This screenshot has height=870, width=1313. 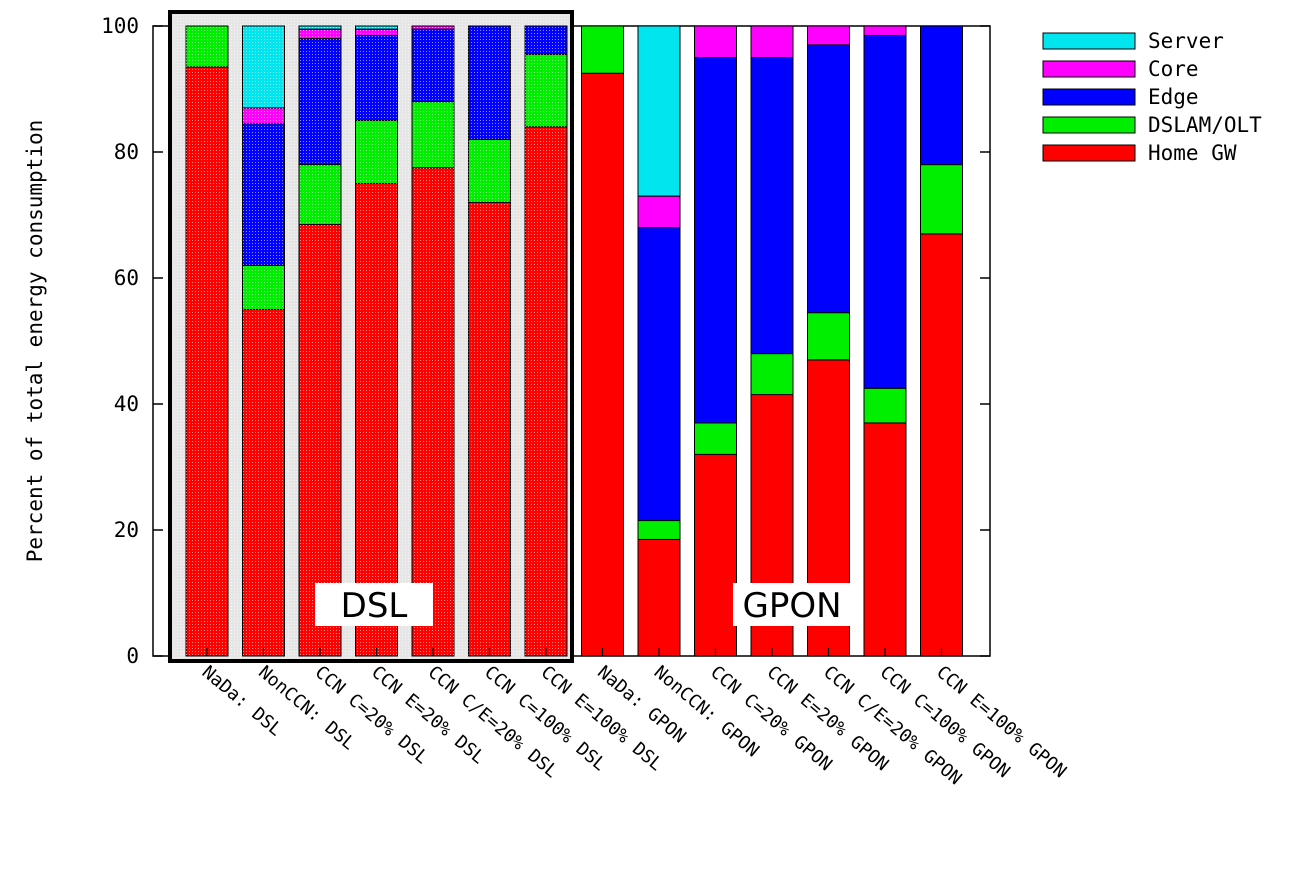 I want to click on legend: Server Core Edge DSLAM/OLT Home GW, so click(x=1152, y=97).